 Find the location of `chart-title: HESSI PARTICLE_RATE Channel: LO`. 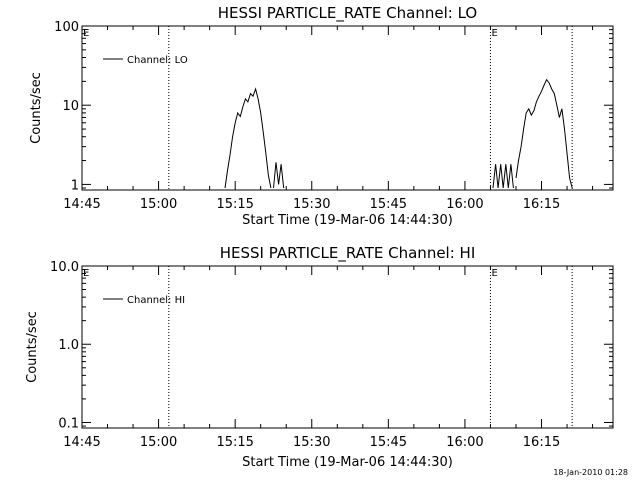

chart-title: HESSI PARTICLE_RATE Channel: LO is located at coordinates (347, 13).